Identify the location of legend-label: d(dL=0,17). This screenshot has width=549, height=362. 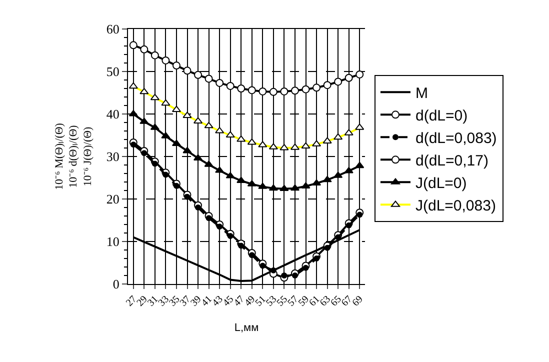
(451, 161).